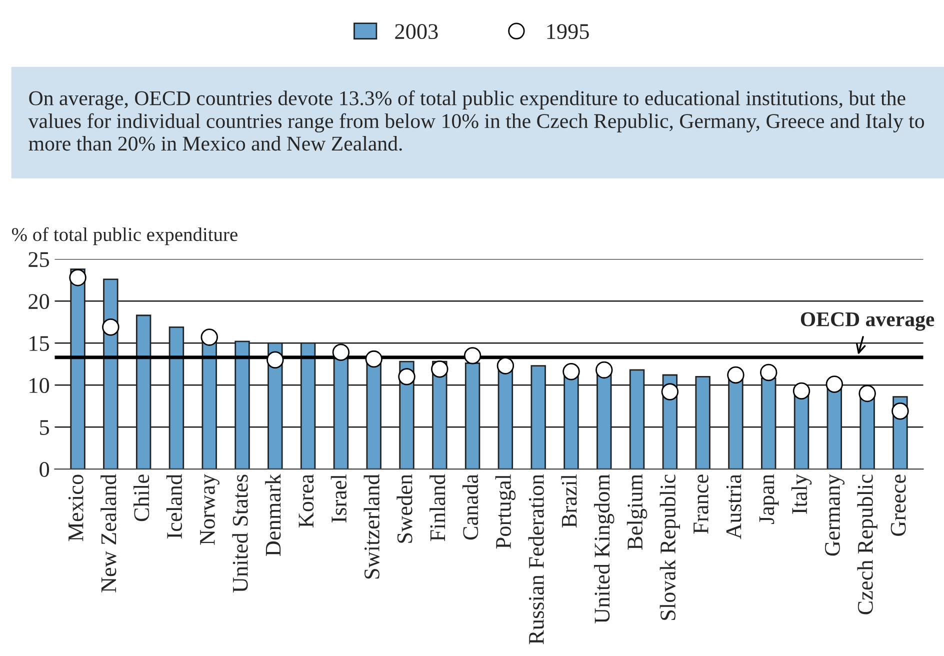 Image resolution: width=944 pixels, height=656 pixels. Describe the element at coordinates (273, 515) in the screenshot. I see `x-tick-label: Denmark` at that location.